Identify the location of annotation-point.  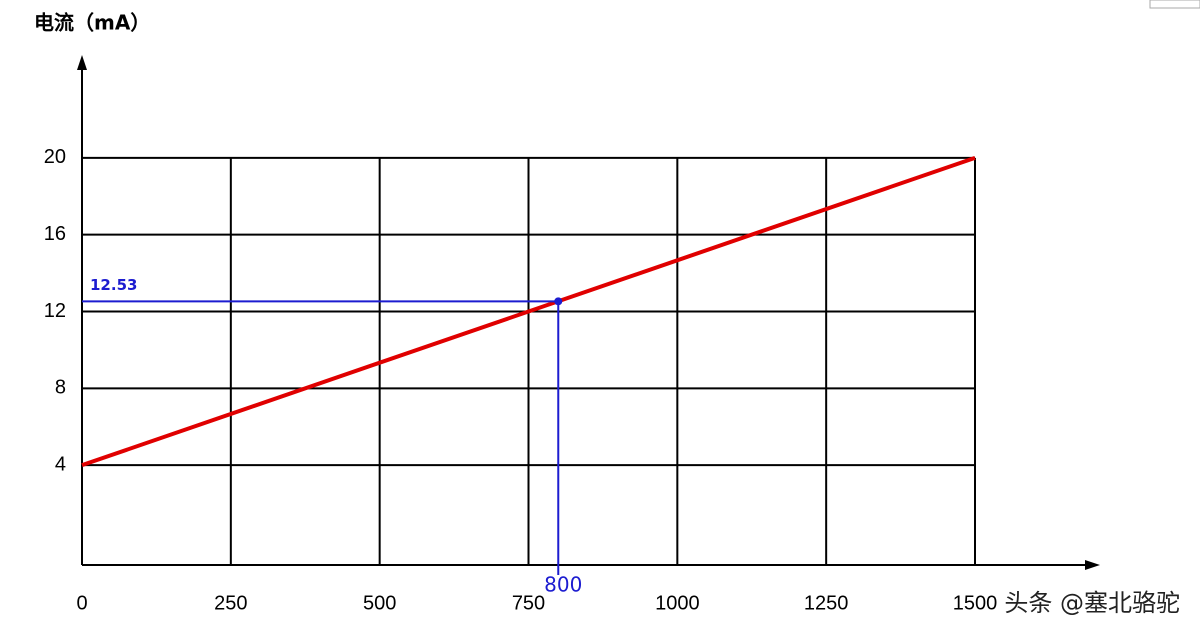
(558, 301).